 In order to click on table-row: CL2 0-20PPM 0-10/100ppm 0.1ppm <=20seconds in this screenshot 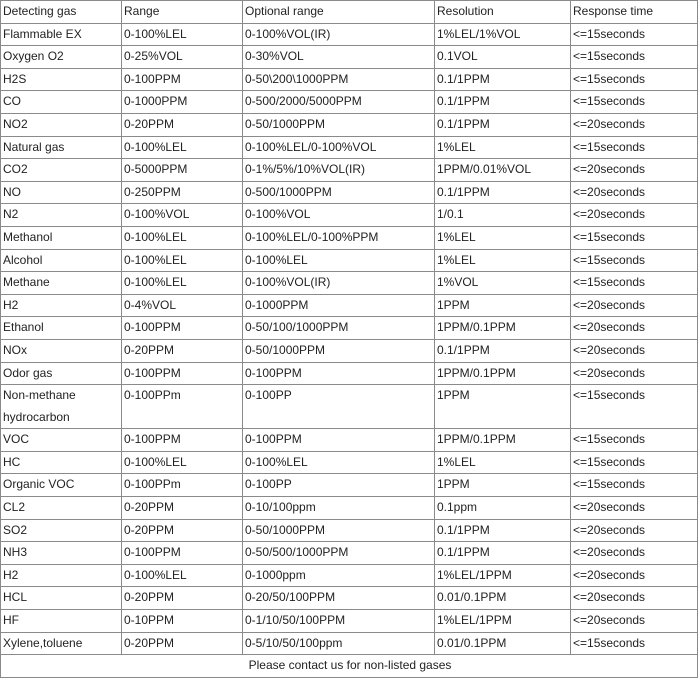, I will do `click(349, 508)`.